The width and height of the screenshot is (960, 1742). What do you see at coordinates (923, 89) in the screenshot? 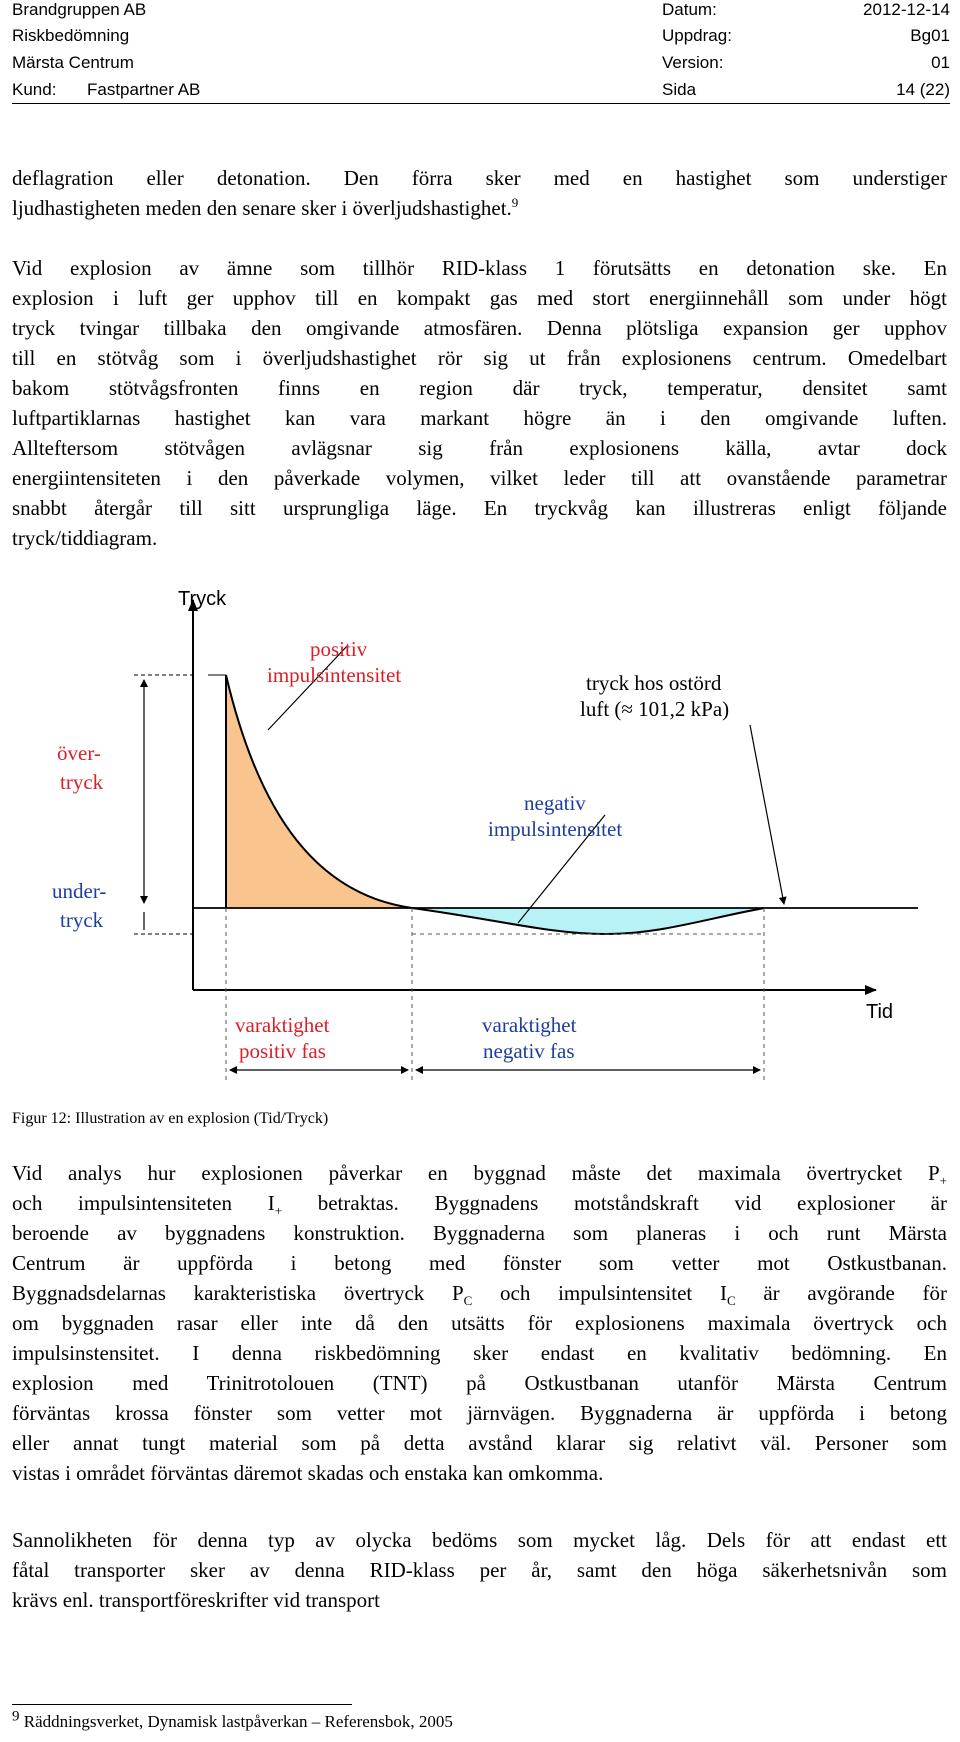
I see `header-page: 14 (22)` at bounding box center [923, 89].